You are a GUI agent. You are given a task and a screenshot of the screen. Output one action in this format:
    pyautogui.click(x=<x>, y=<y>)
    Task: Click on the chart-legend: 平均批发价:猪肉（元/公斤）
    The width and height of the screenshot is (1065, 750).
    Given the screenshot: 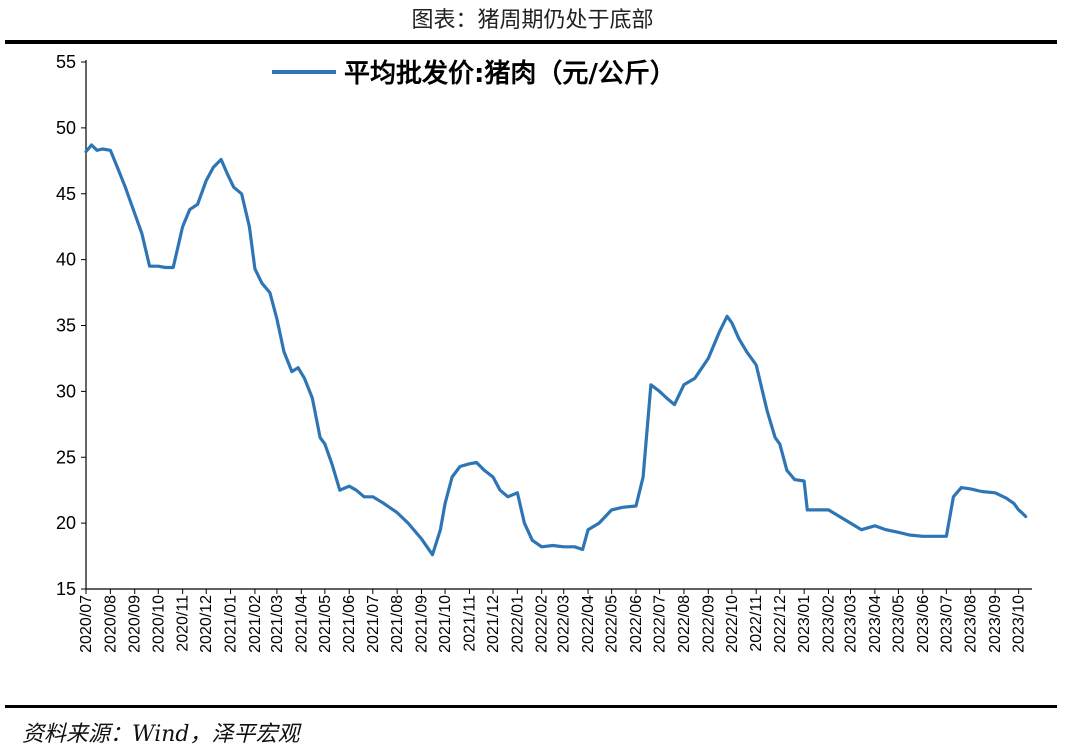 What is the action you would take?
    pyautogui.click(x=474, y=73)
    